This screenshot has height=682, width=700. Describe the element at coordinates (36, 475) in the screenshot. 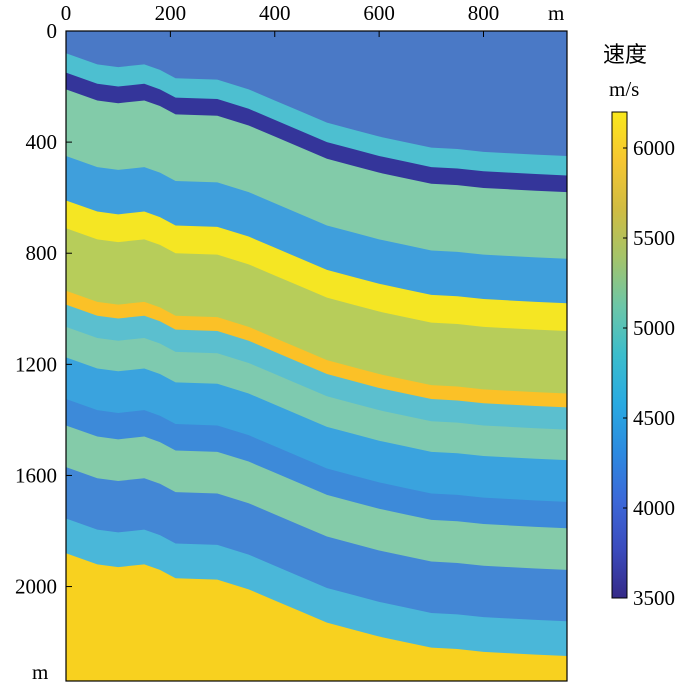

I see `y-tick-label-1600: 1600` at that location.